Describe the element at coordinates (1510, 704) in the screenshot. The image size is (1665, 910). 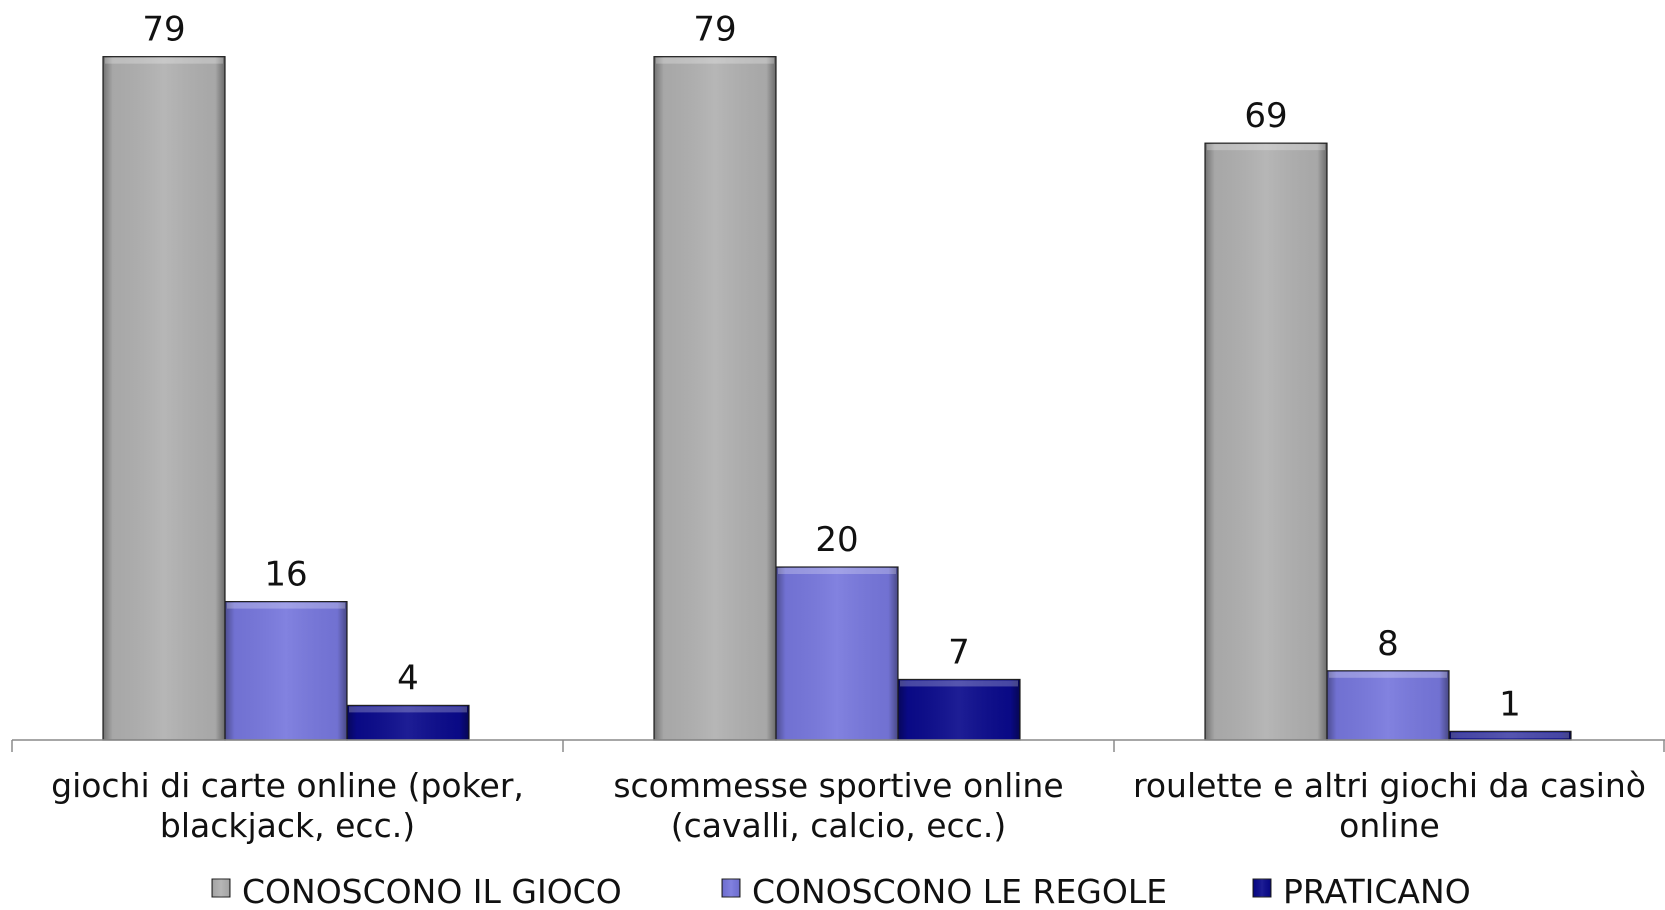
I see `data-label-3-cat-3: 1` at that location.